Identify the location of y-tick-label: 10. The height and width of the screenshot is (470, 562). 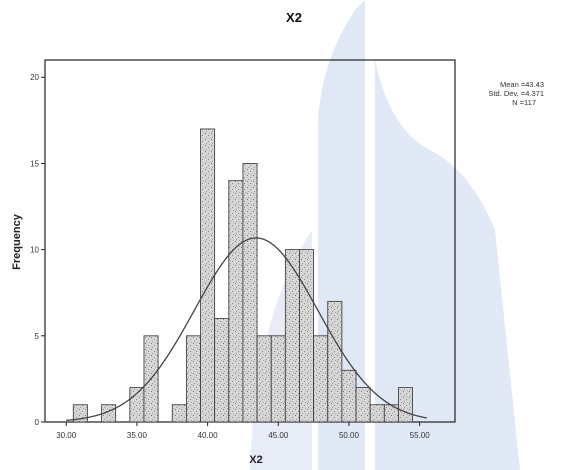
(34, 250).